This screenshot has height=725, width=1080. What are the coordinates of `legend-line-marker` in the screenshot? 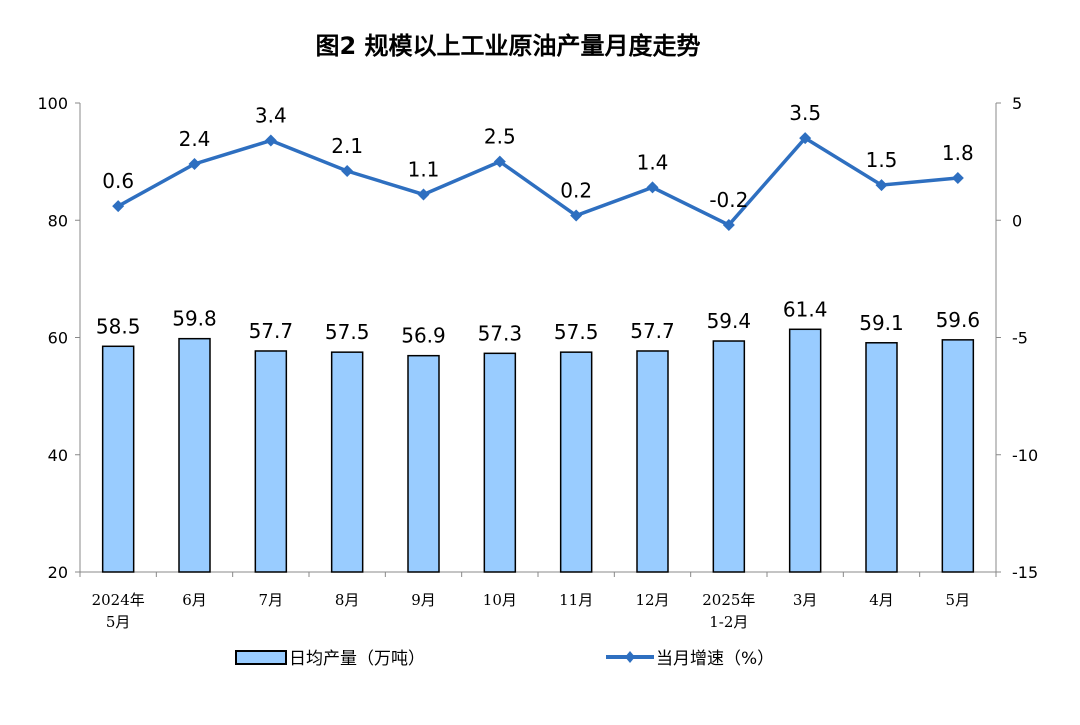 It's located at (630, 657).